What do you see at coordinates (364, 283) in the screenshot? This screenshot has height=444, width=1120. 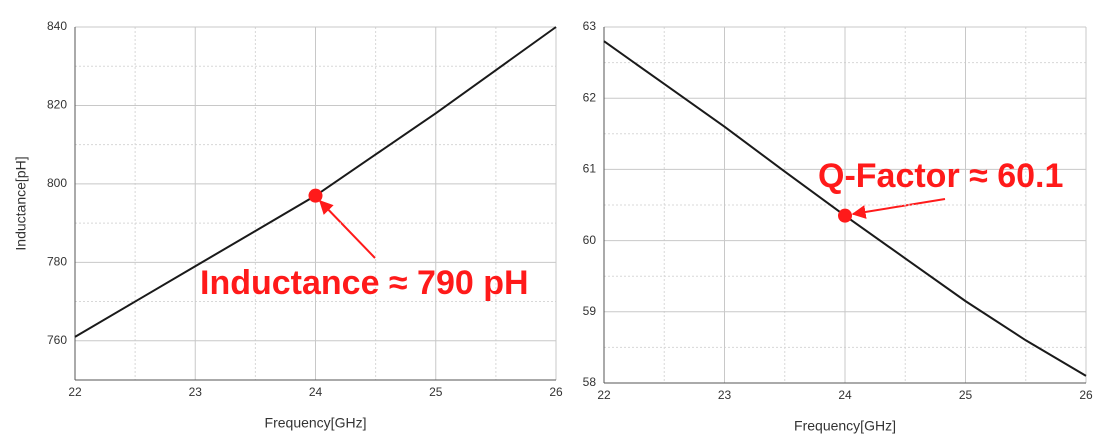 I see `annotation: Inductance ≈ 790 pH` at bounding box center [364, 283].